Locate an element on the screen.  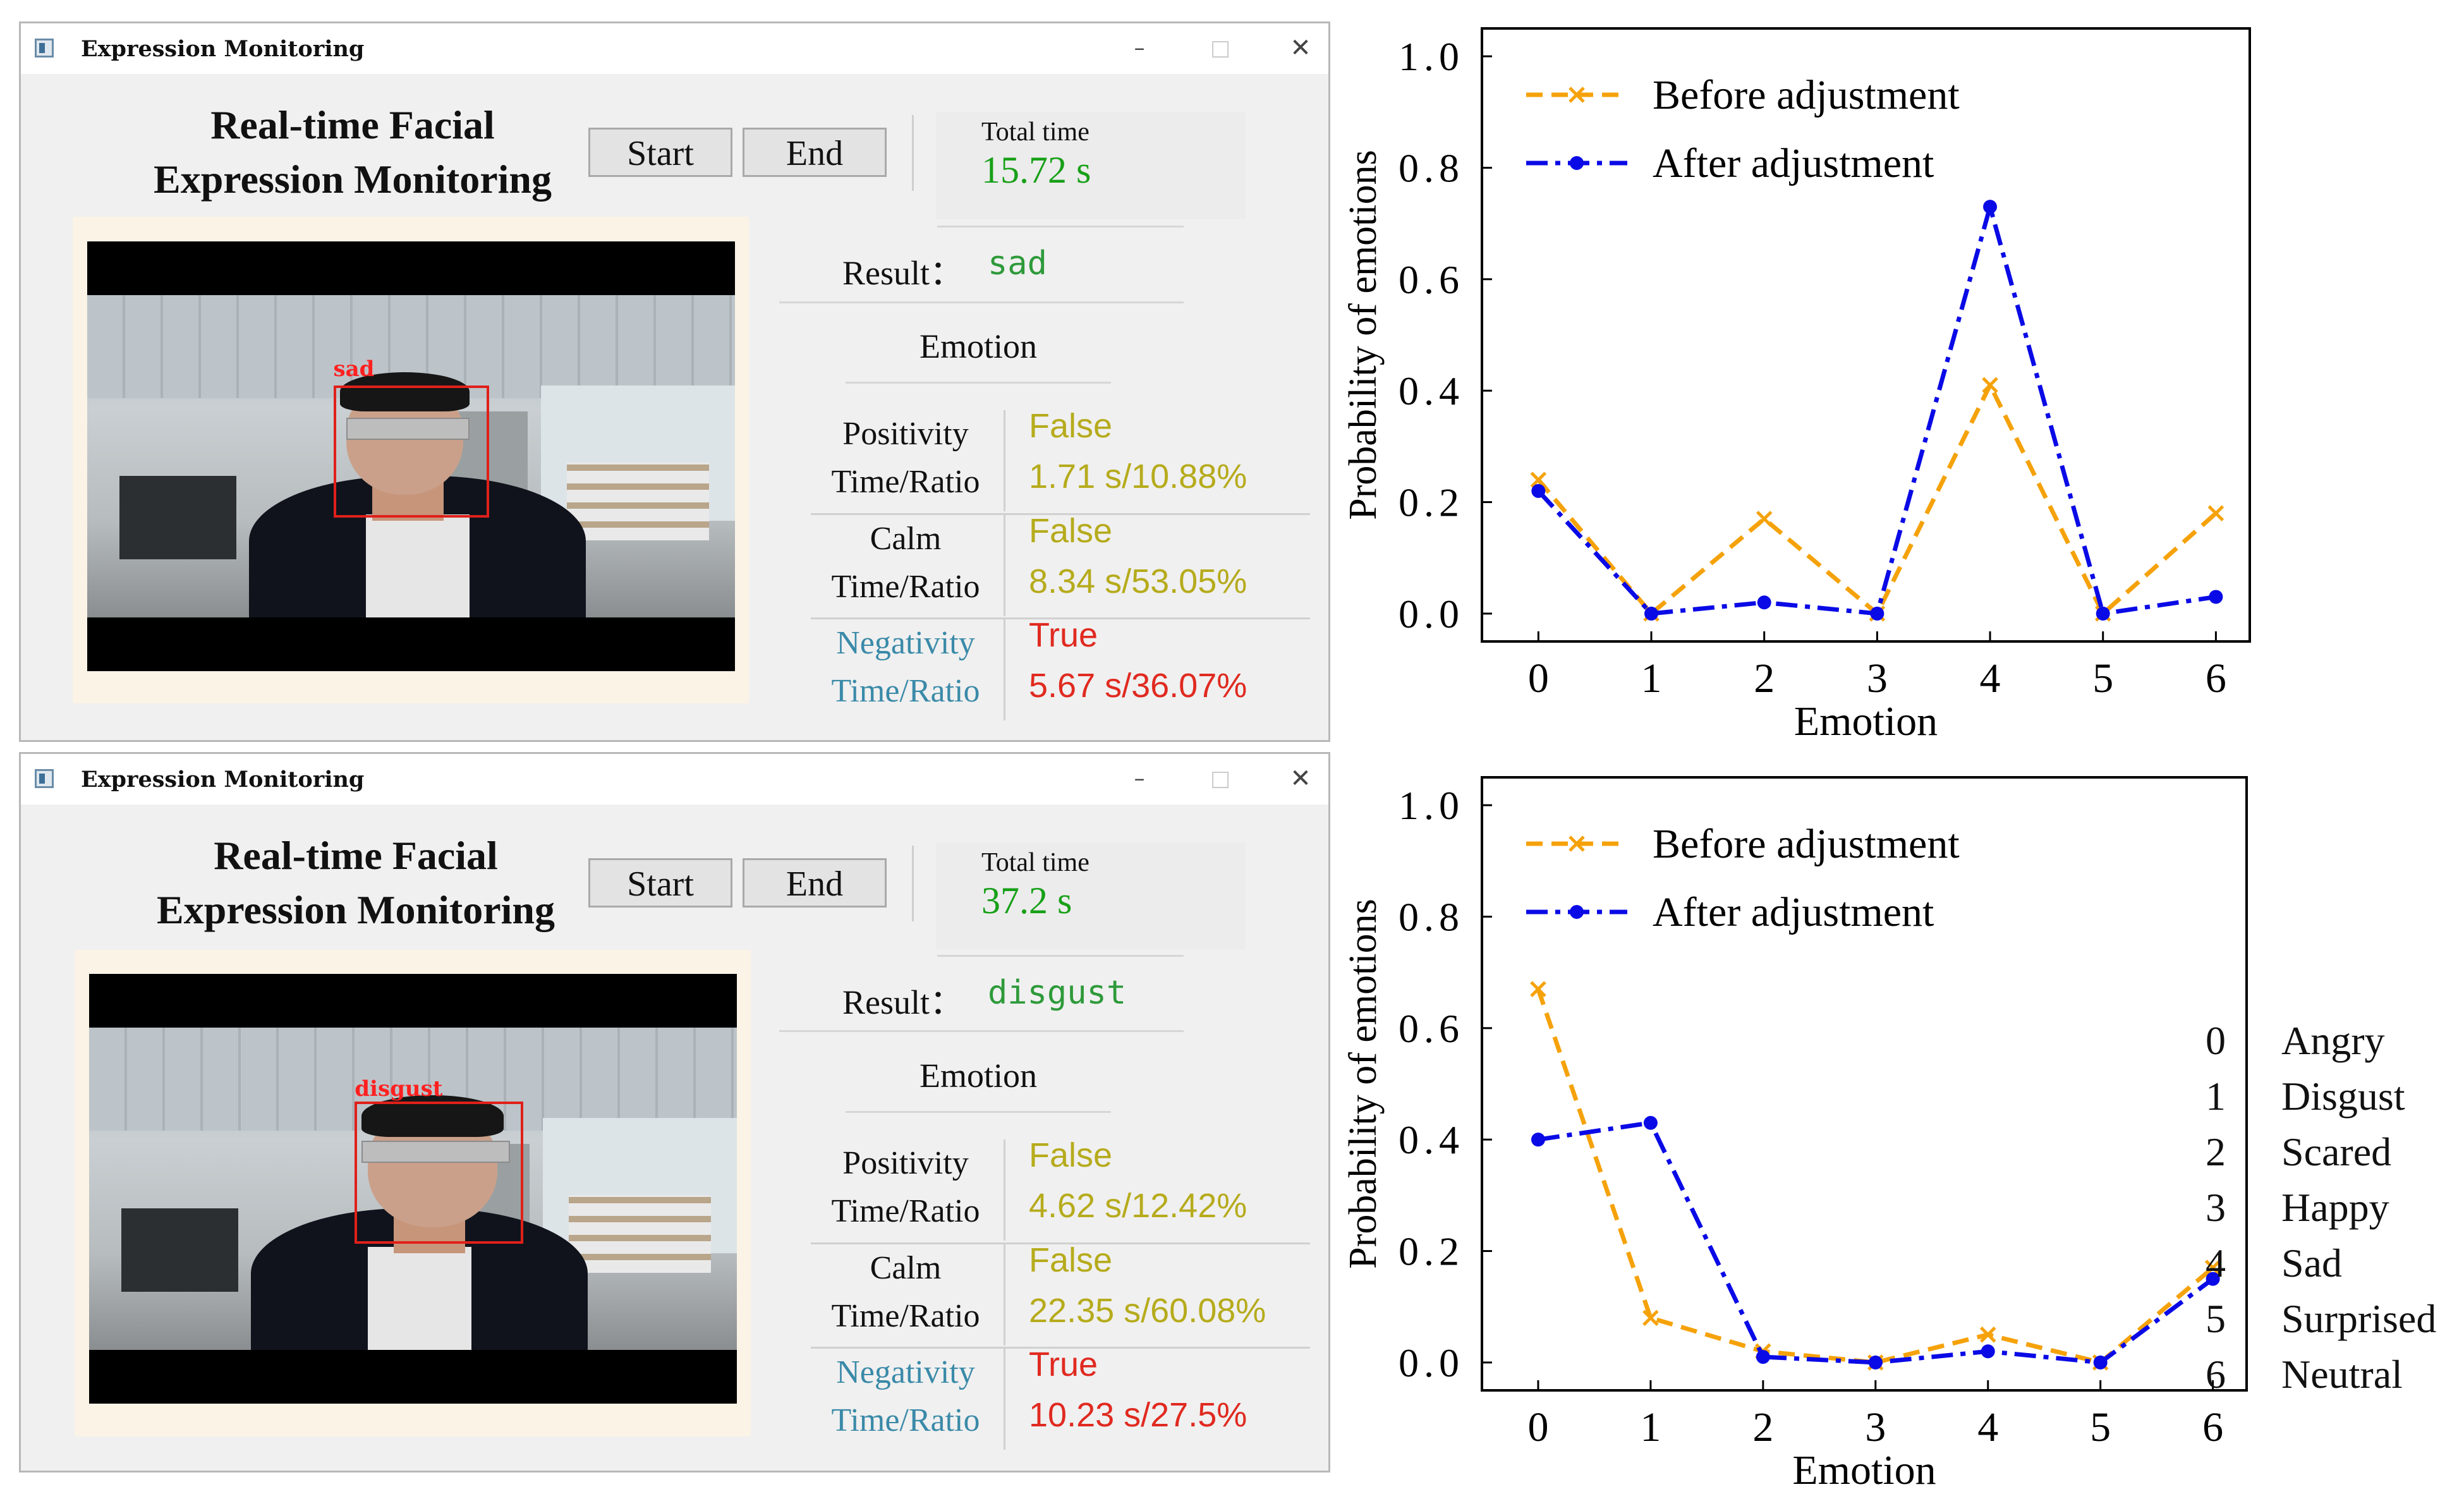
stat-flag: True is located at coordinates (1063, 635).